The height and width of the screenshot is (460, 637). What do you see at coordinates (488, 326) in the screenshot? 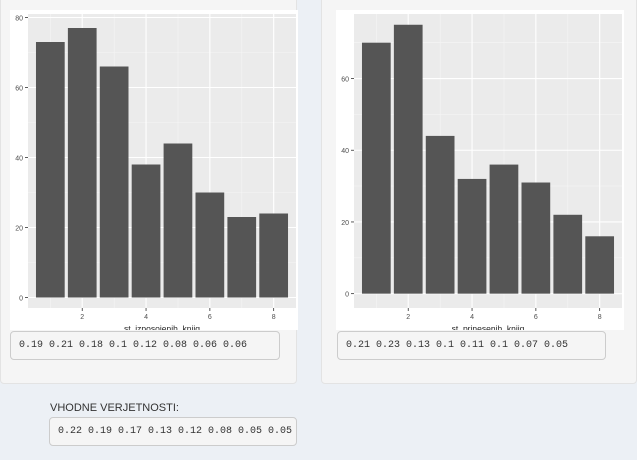
I see `x-axis-label: st_prinesenih_knjig` at bounding box center [488, 326].